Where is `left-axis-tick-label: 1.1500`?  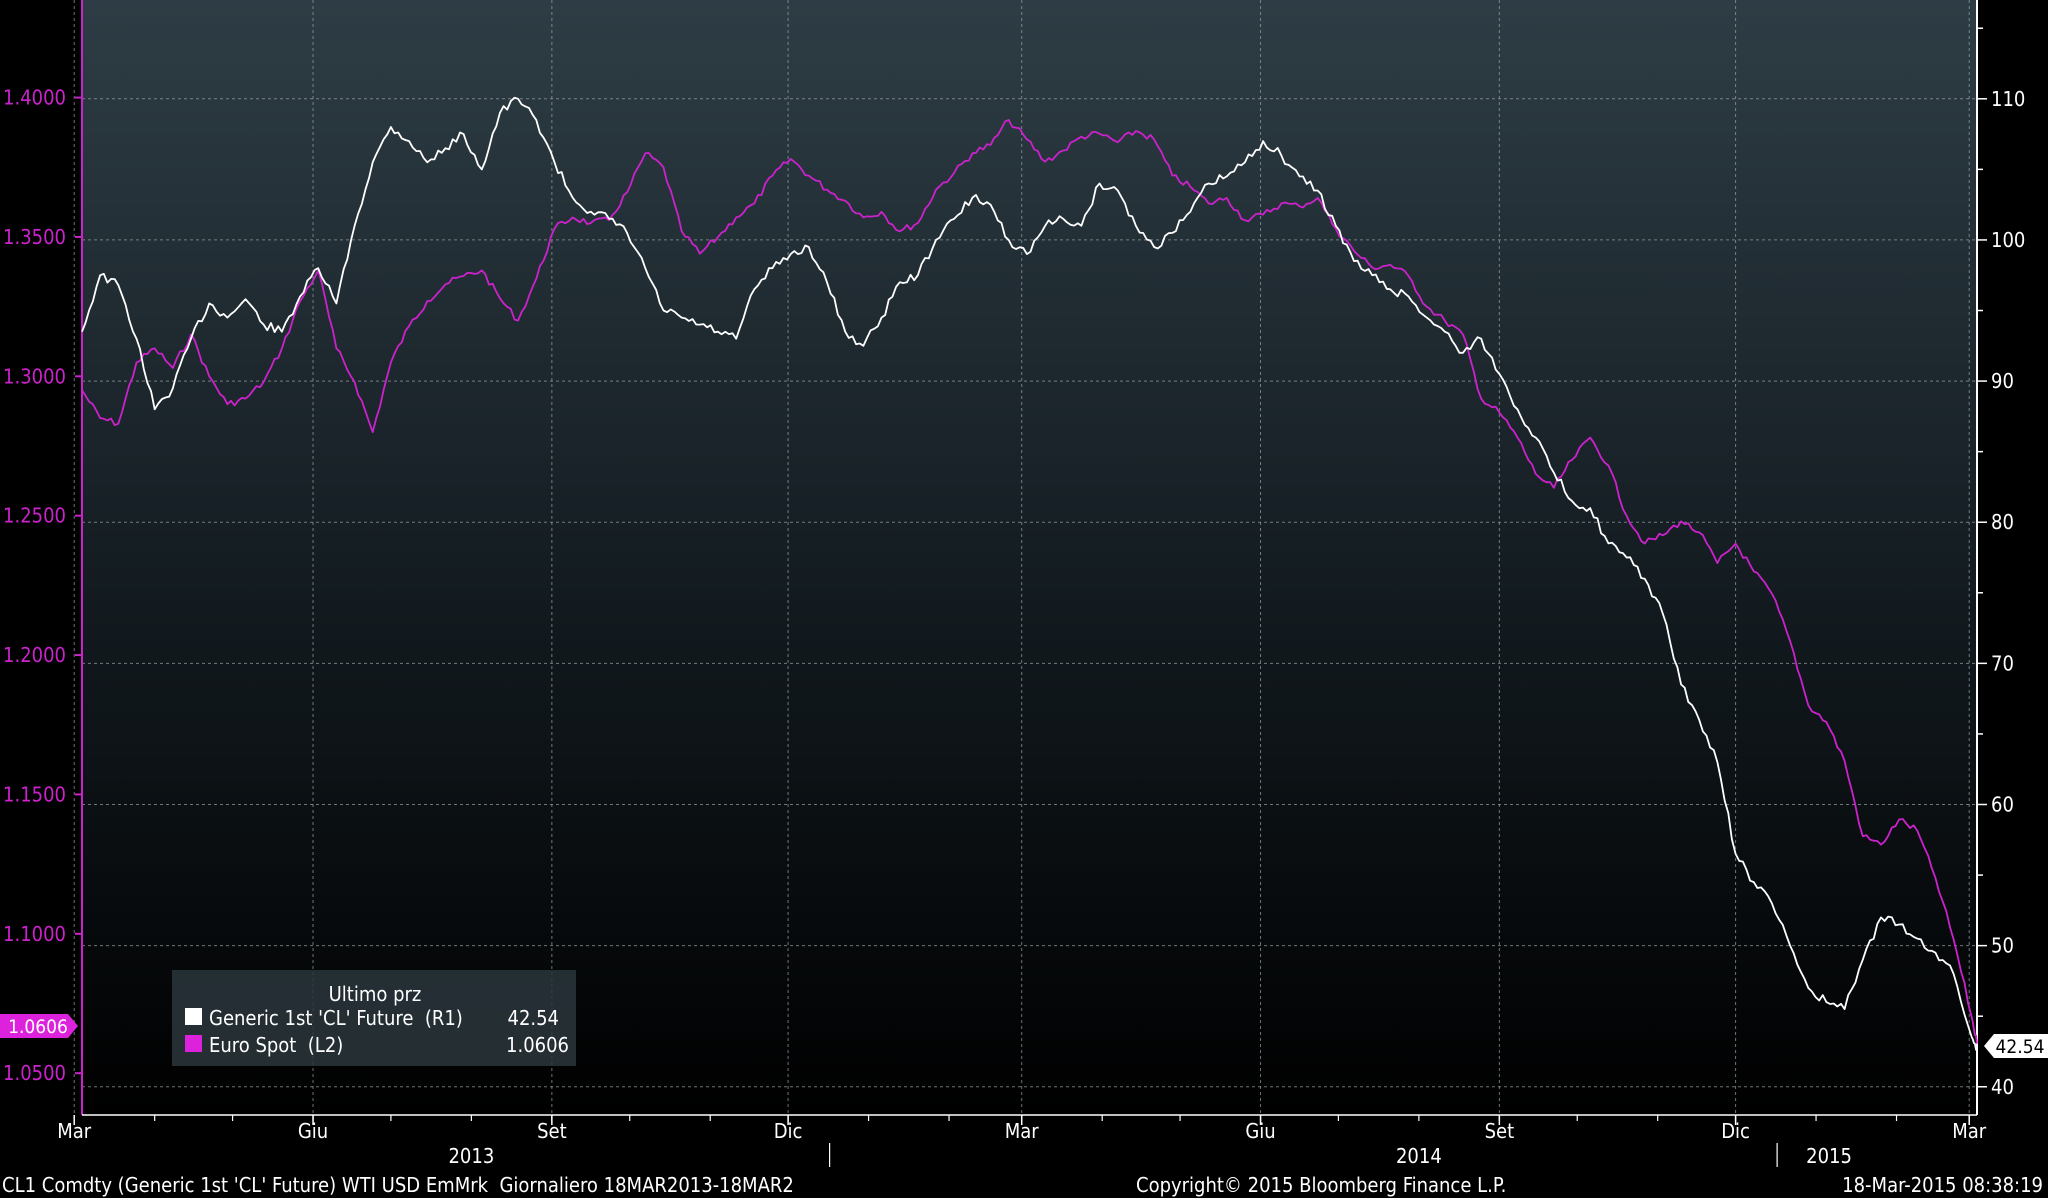 left-axis-tick-label: 1.1500 is located at coordinates (34, 794).